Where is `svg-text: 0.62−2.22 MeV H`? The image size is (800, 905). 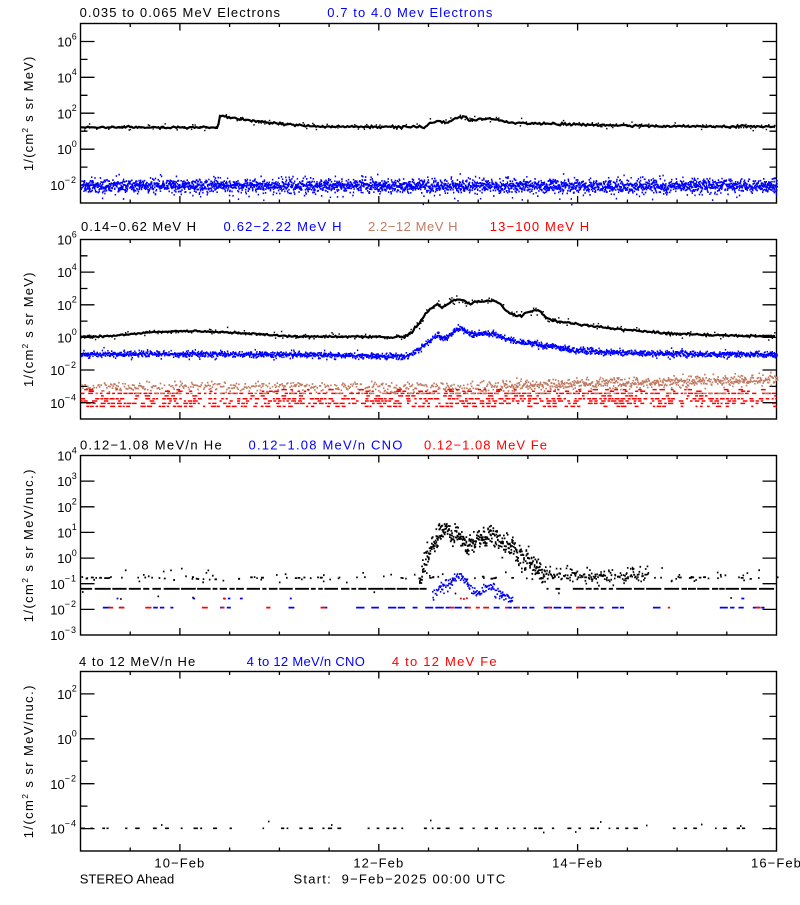 svg-text: 0.62−2.22 MeV H is located at coordinates (283, 226).